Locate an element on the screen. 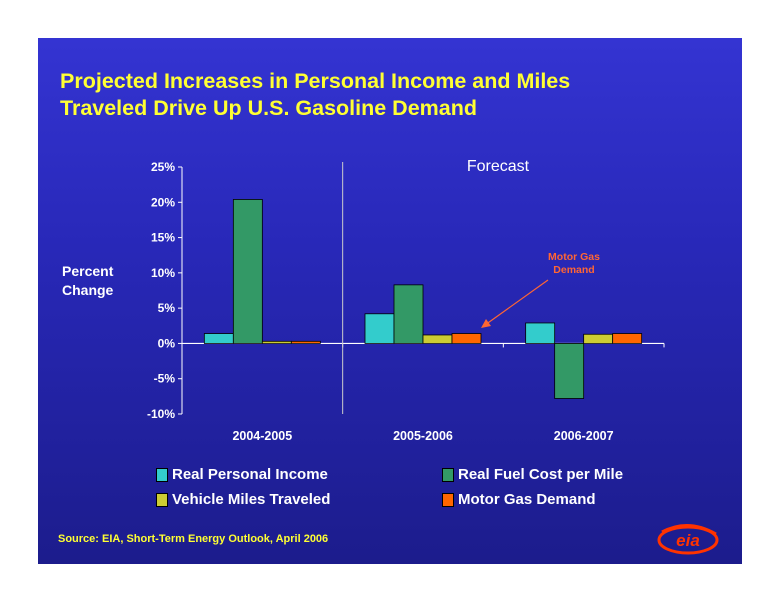 The width and height of the screenshot is (776, 600). forecast-label: Forecast is located at coordinates (498, 166).